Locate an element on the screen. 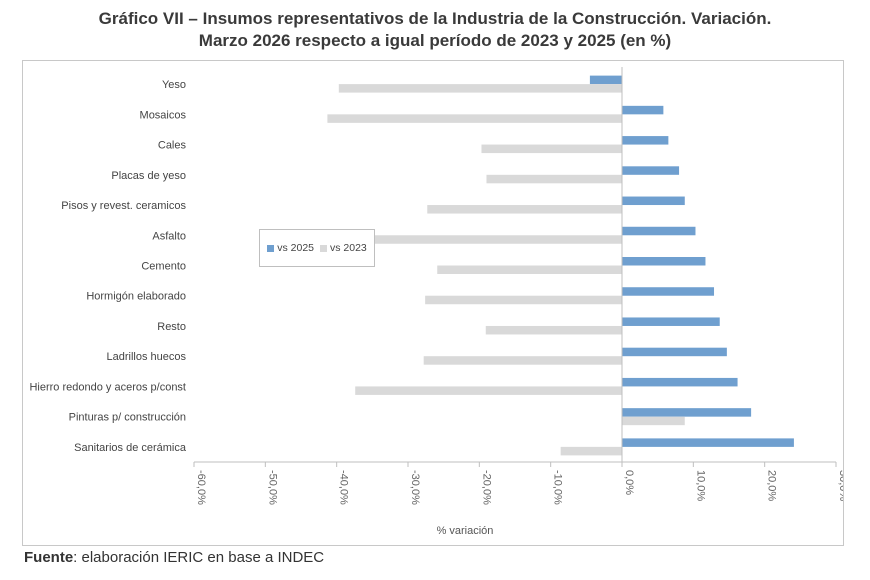  legend-item-vs-2023: vs 2023 is located at coordinates (343, 248).